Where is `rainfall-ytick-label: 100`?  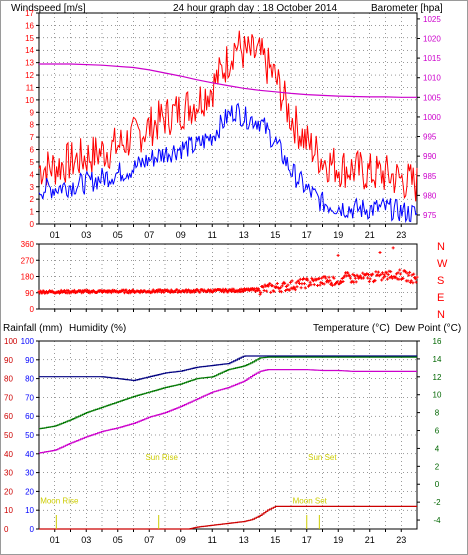 rainfall-ytick-label: 100 is located at coordinates (11, 341).